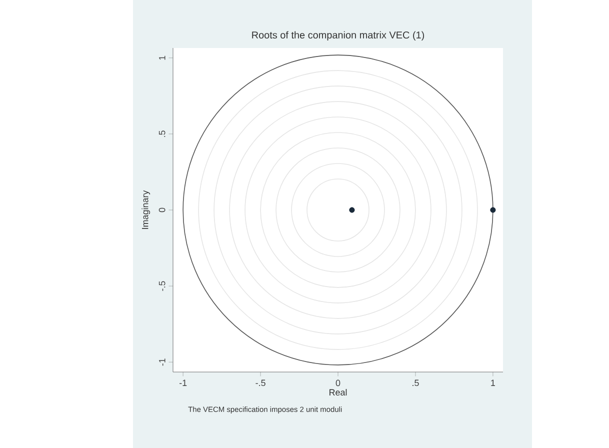 This screenshot has width=609, height=448. Describe the element at coordinates (183, 383) in the screenshot. I see `x-tick-label: -1` at that location.